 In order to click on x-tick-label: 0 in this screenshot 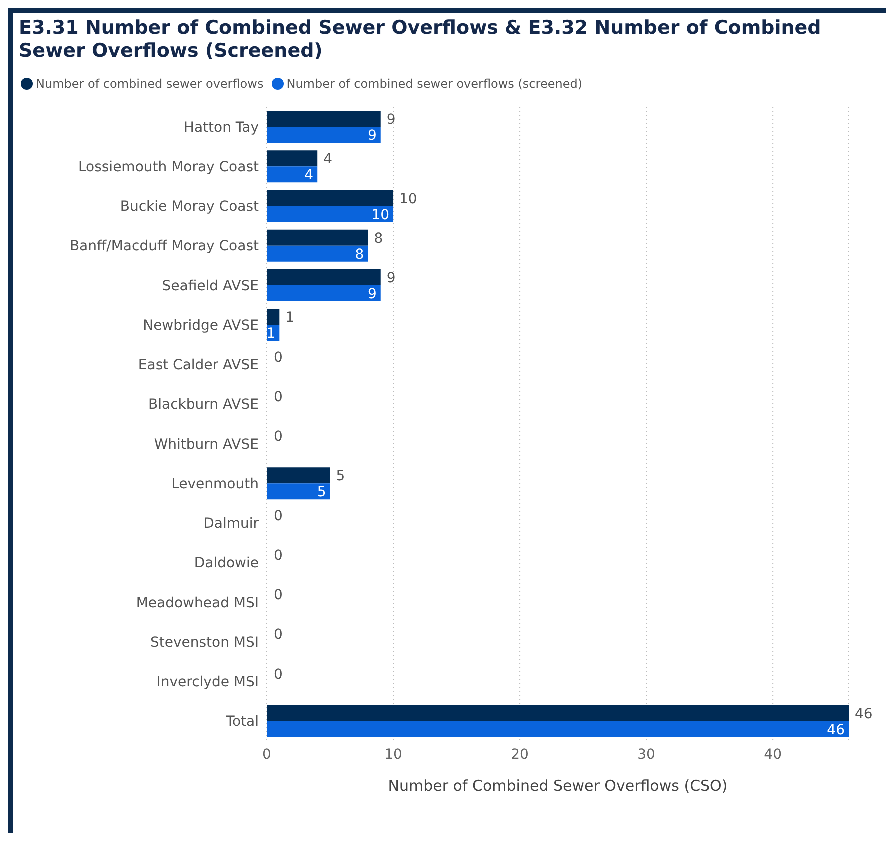, I will do `click(267, 754)`.